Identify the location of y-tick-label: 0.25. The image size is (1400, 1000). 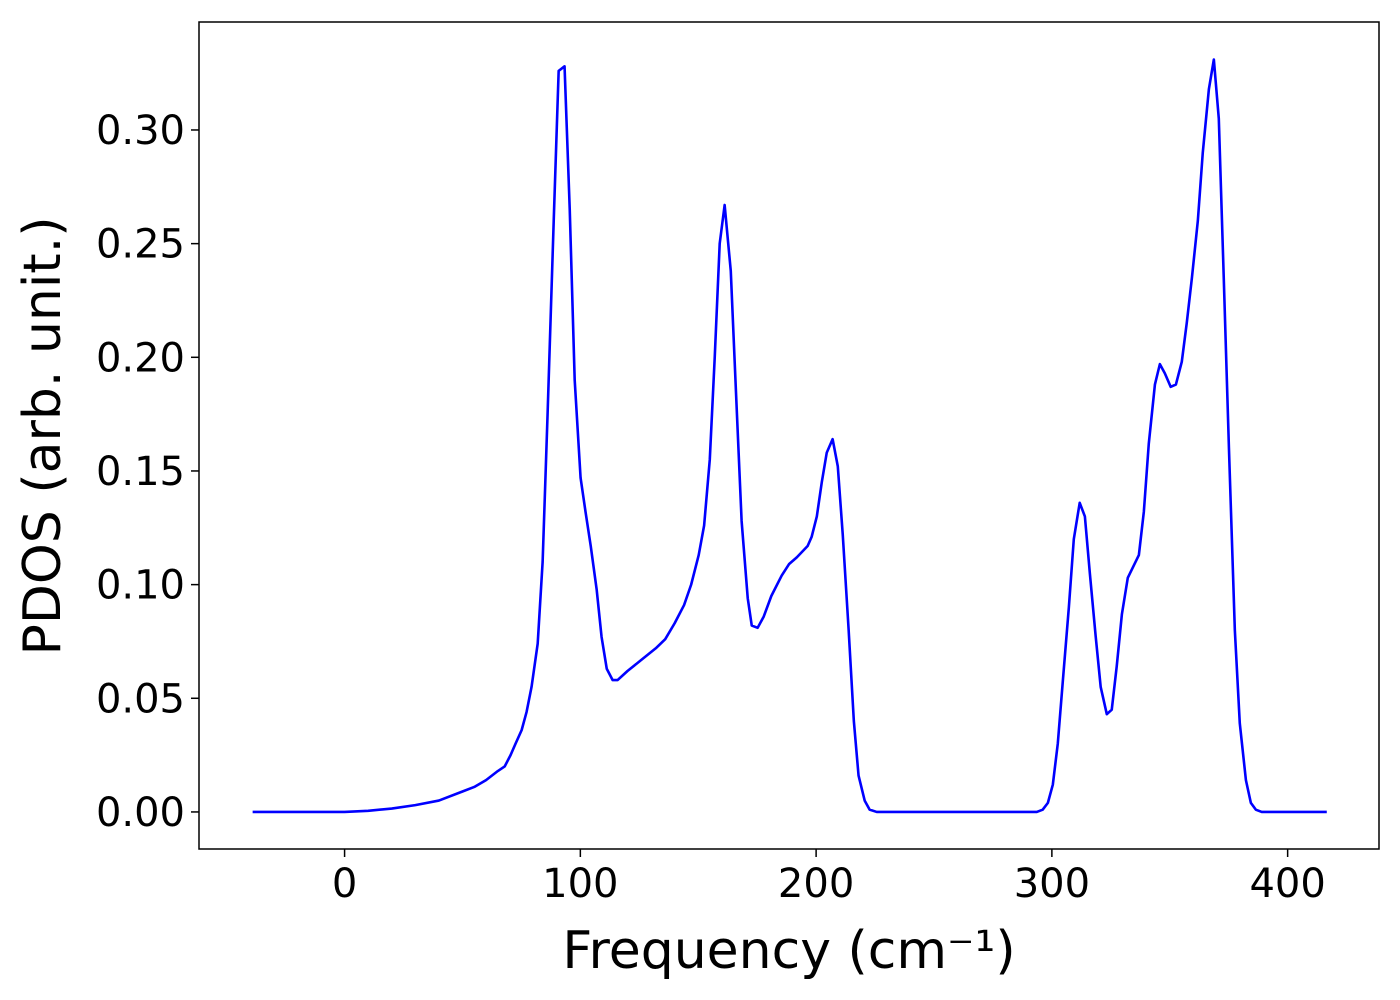
(140, 245).